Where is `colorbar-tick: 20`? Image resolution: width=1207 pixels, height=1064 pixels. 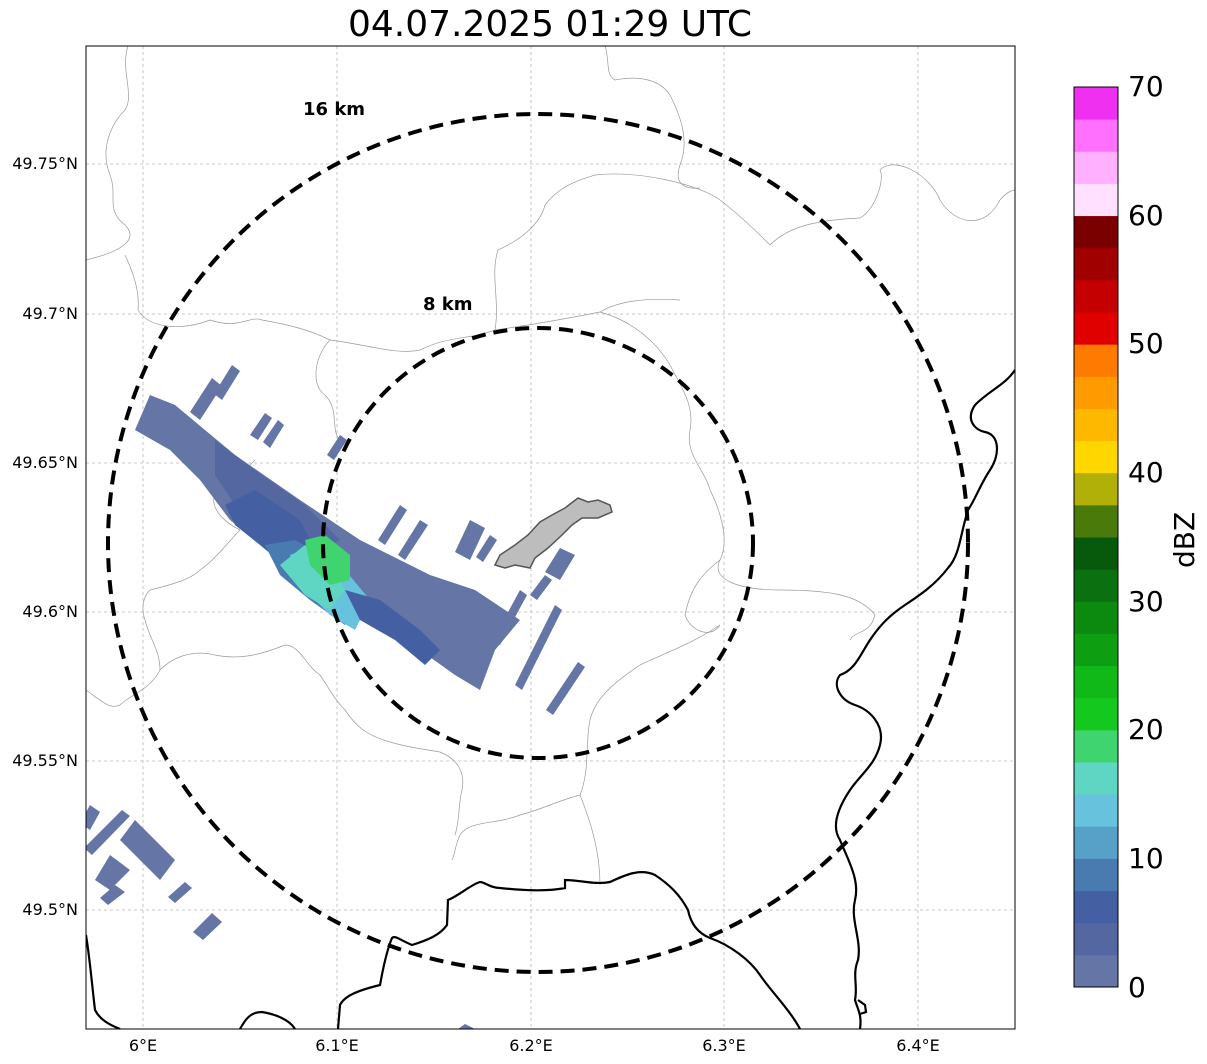 colorbar-tick: 20 is located at coordinates (1146, 729).